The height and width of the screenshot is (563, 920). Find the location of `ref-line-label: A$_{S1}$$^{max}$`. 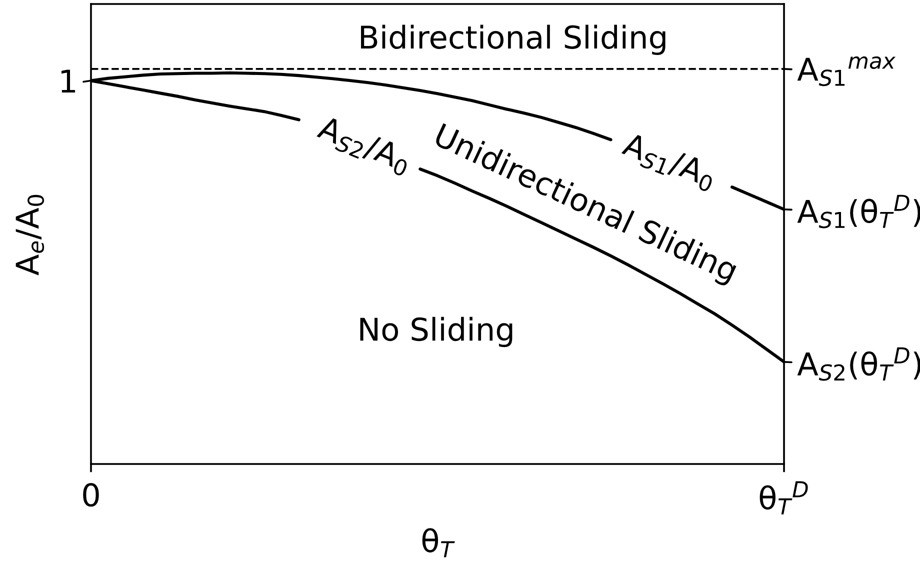

ref-line-label: A$_{S1}$$^{max}$ is located at coordinates (846, 71).